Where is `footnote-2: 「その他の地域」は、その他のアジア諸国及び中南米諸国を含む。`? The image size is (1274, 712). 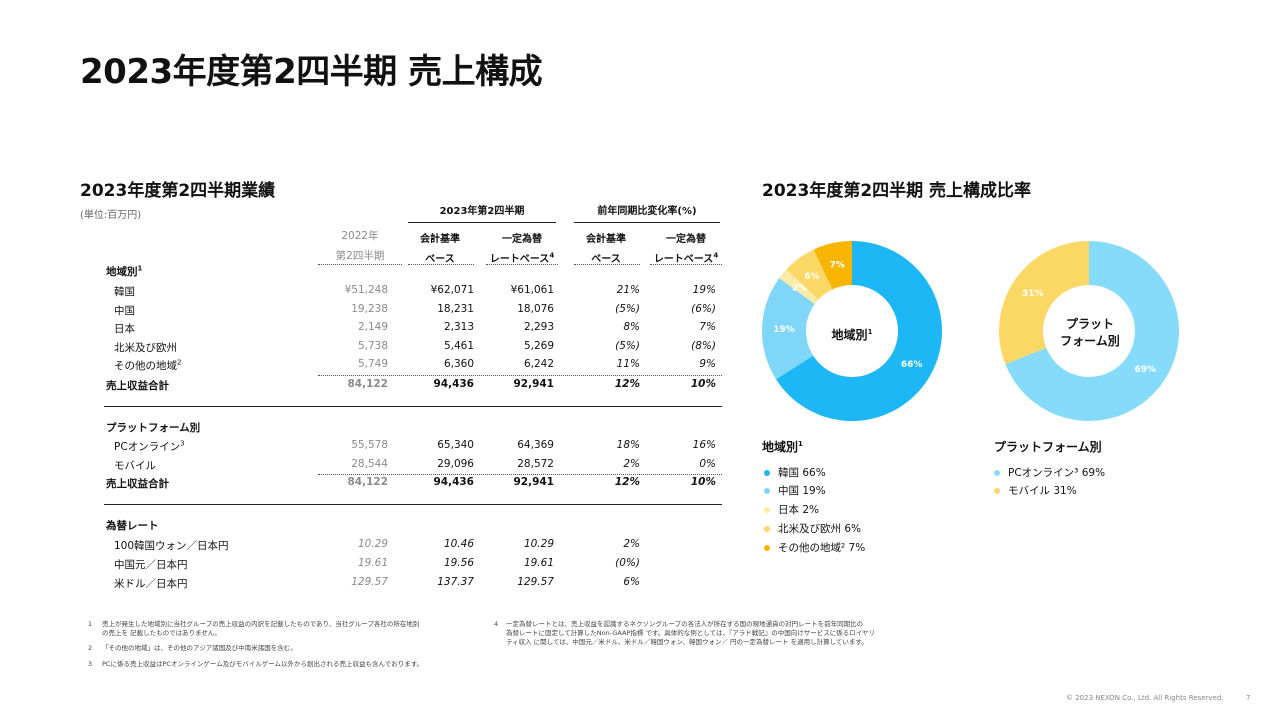 footnote-2: 「その他の地域」は、その他のアジア諸国及び中南米諸国を含む。 is located at coordinates (199, 648).